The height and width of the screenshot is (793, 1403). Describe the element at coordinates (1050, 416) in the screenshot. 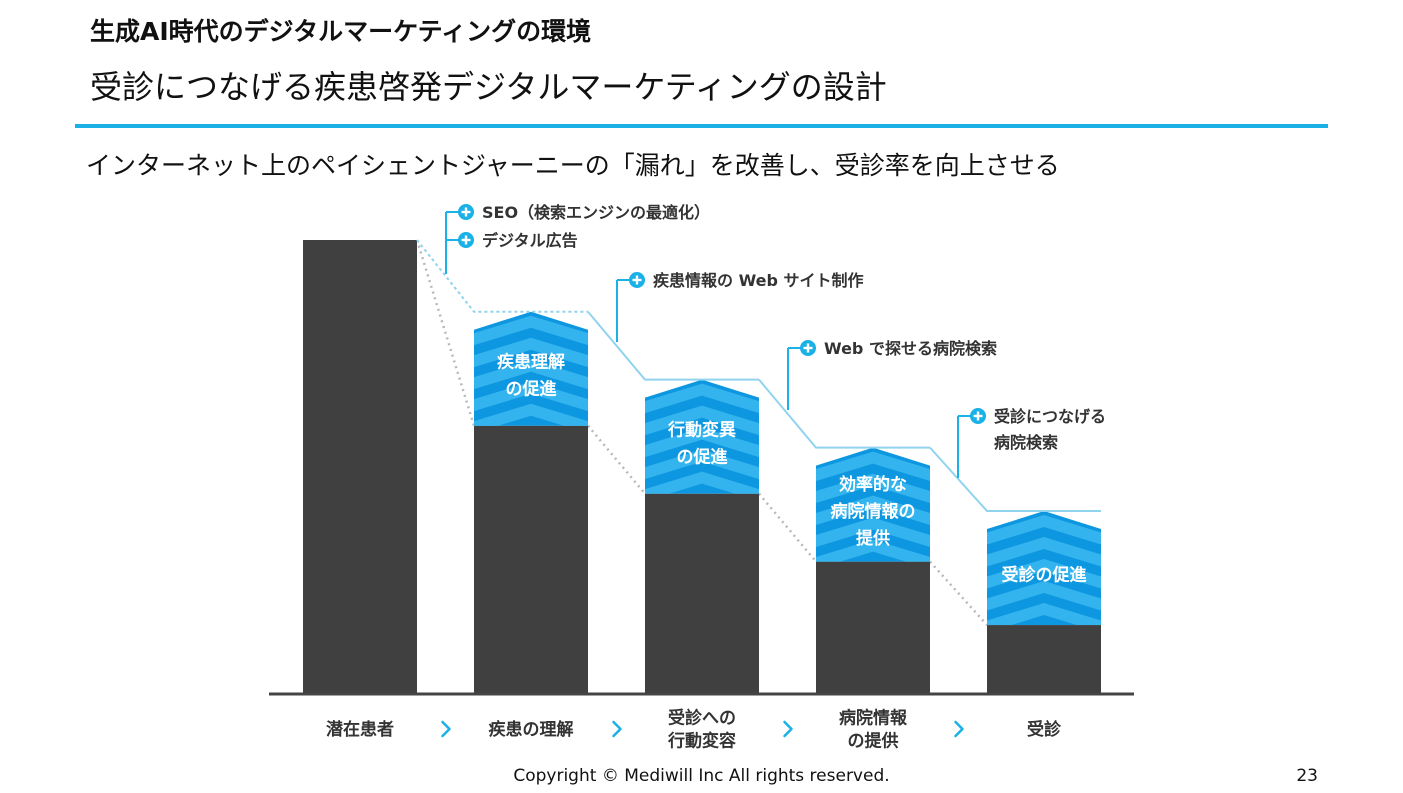

I see `measure-text: 受診につなげる` at that location.